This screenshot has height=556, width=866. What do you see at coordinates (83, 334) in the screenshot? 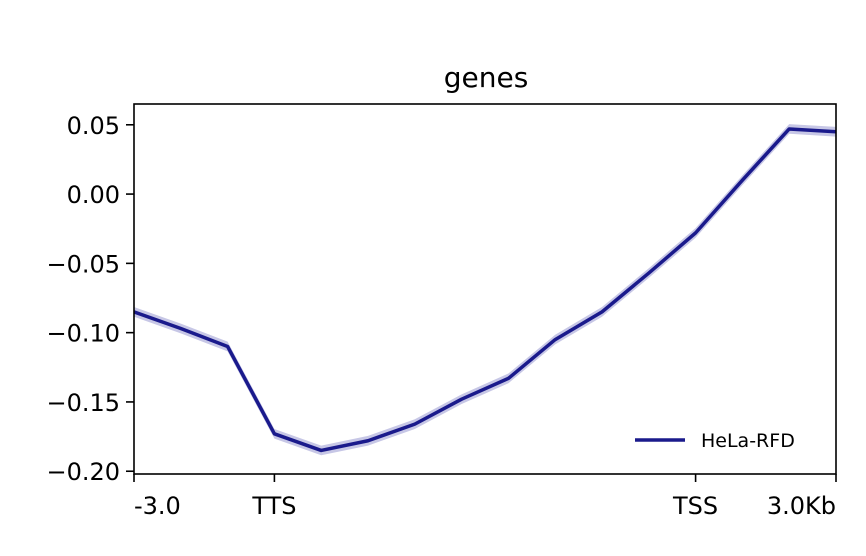
I see `y-tick-label: −0.10` at bounding box center [83, 334].